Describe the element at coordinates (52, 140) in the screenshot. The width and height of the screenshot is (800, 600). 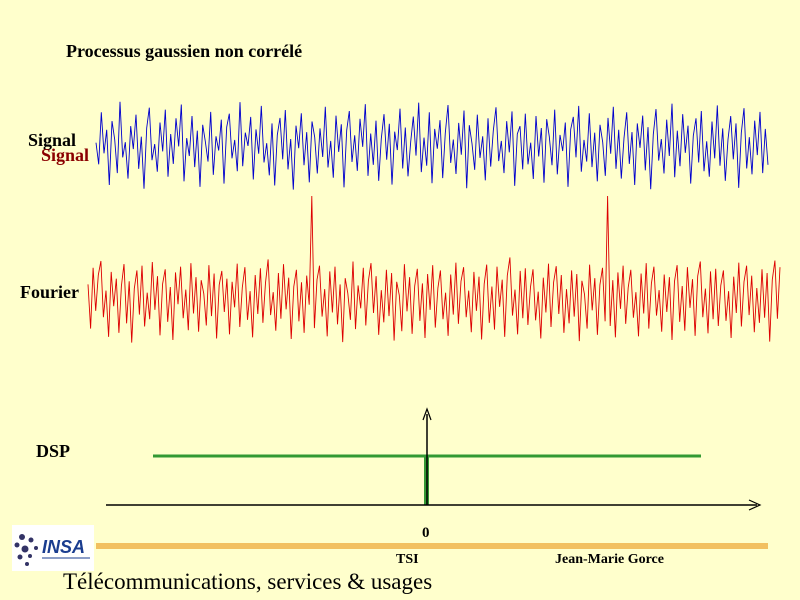
I see `signal-label: Signal` at that location.